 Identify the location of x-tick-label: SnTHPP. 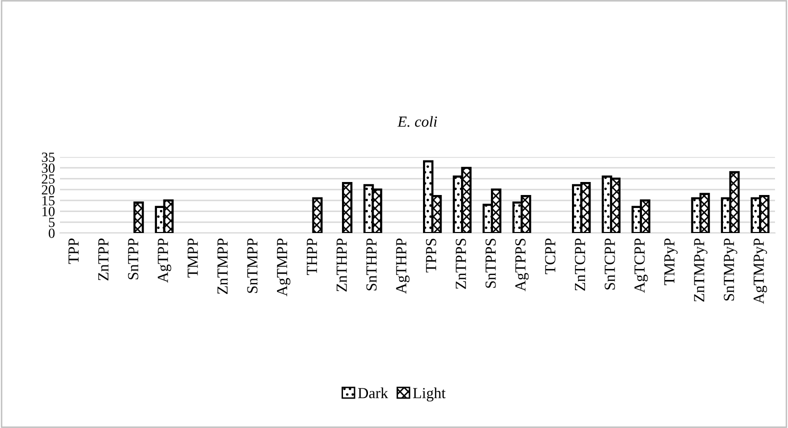
(371, 264).